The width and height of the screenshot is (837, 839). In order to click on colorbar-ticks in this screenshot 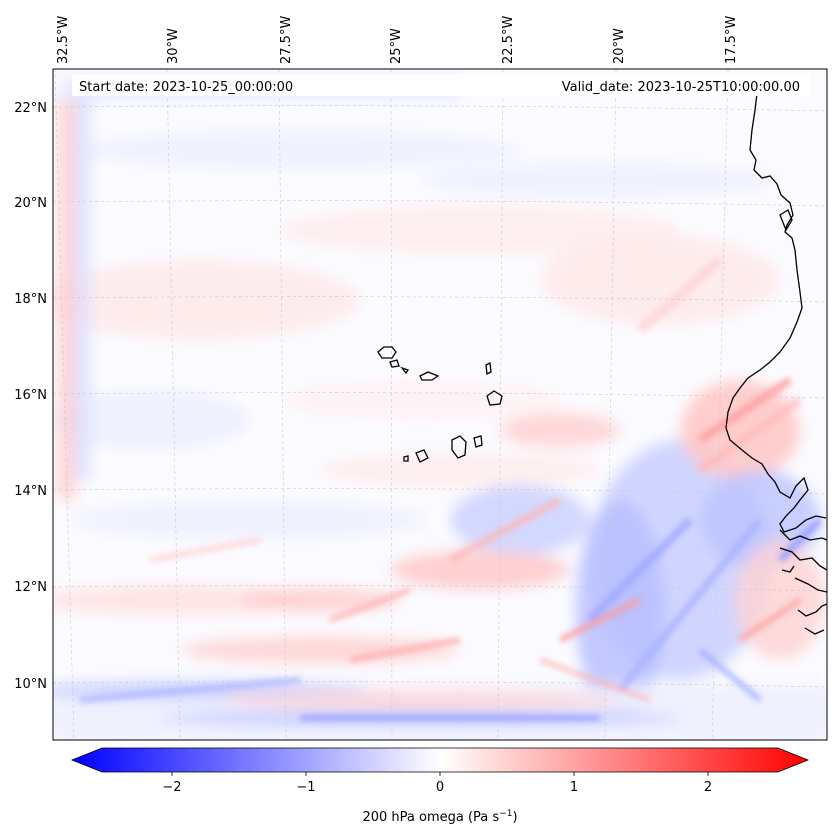, I will do `click(440, 774)`.